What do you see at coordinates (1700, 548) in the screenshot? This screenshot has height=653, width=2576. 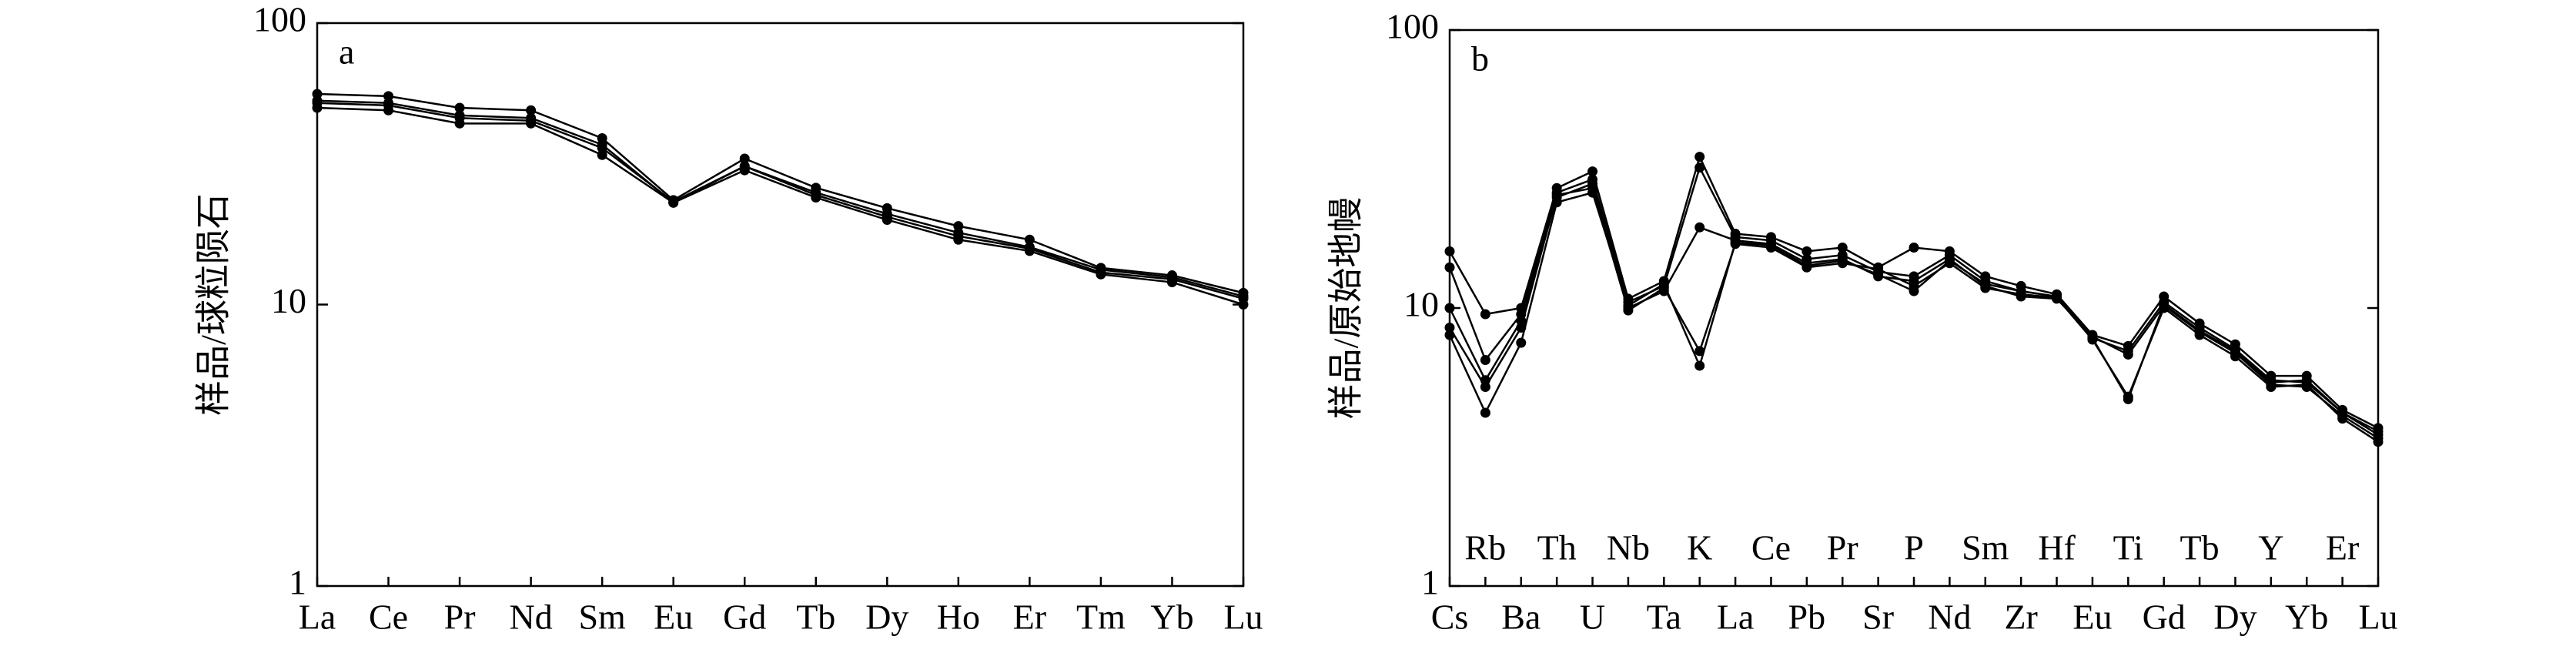 I see `x-tick-label: K` at bounding box center [1700, 548].